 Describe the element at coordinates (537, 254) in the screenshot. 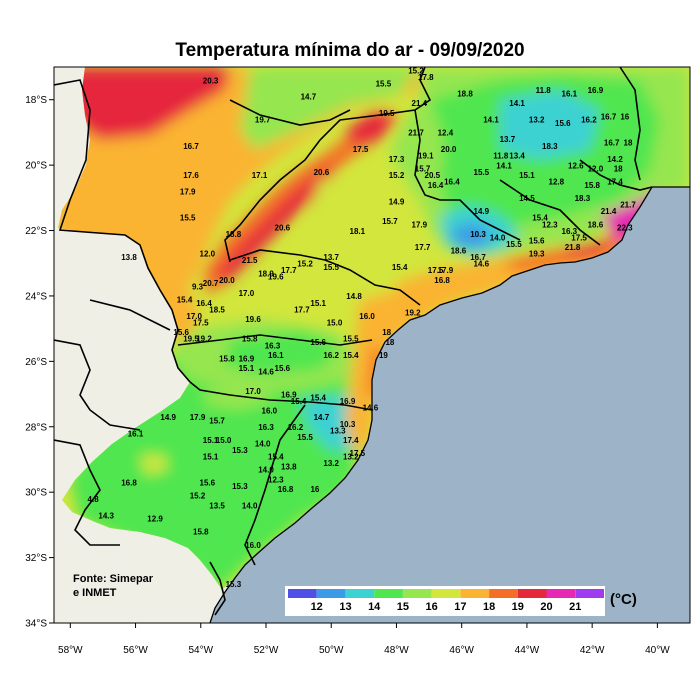

I see `station-value: 19.3` at that location.